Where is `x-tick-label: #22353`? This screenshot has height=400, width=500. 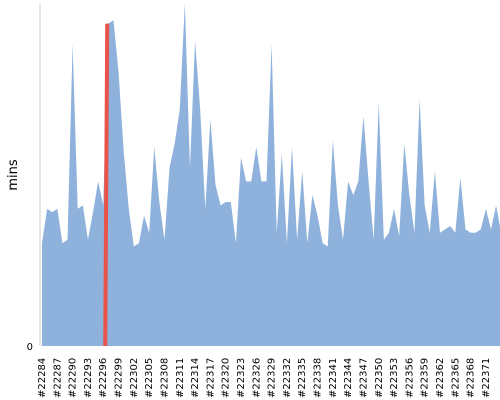 x-tick-label: #22353 is located at coordinates (394, 378).